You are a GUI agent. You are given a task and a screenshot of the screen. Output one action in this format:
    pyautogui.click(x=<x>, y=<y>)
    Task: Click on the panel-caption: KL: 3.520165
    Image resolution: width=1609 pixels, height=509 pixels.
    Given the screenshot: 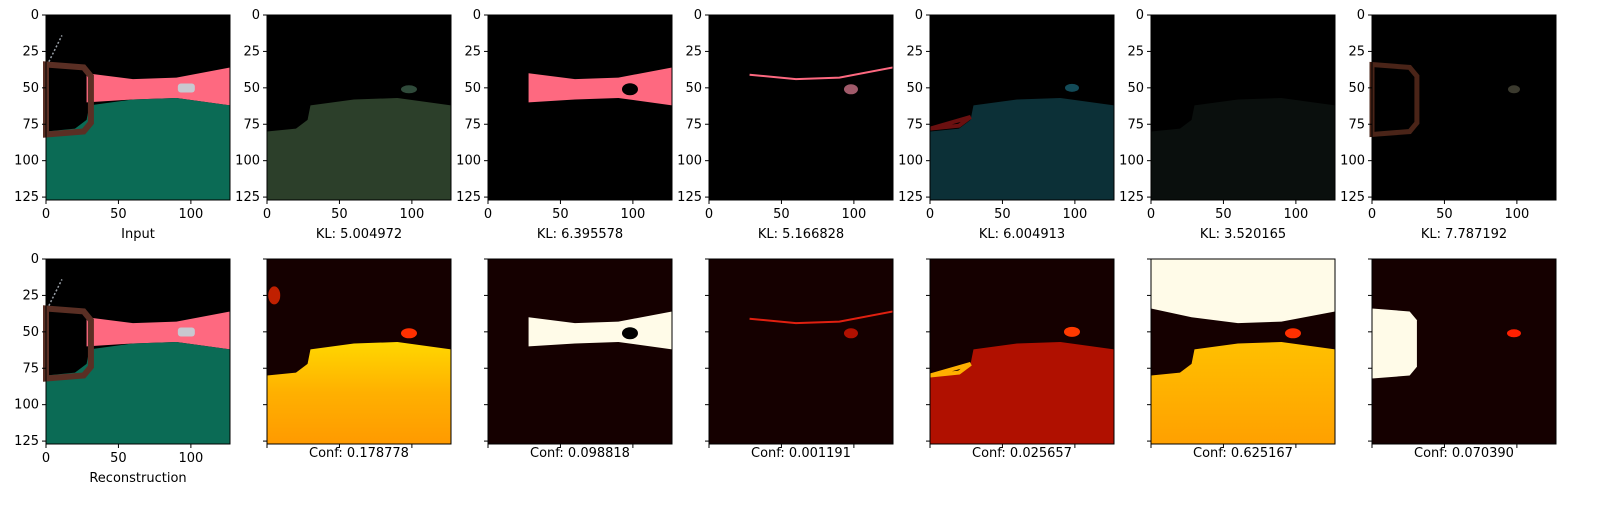 What is the action you would take?
    pyautogui.click(x=1243, y=234)
    